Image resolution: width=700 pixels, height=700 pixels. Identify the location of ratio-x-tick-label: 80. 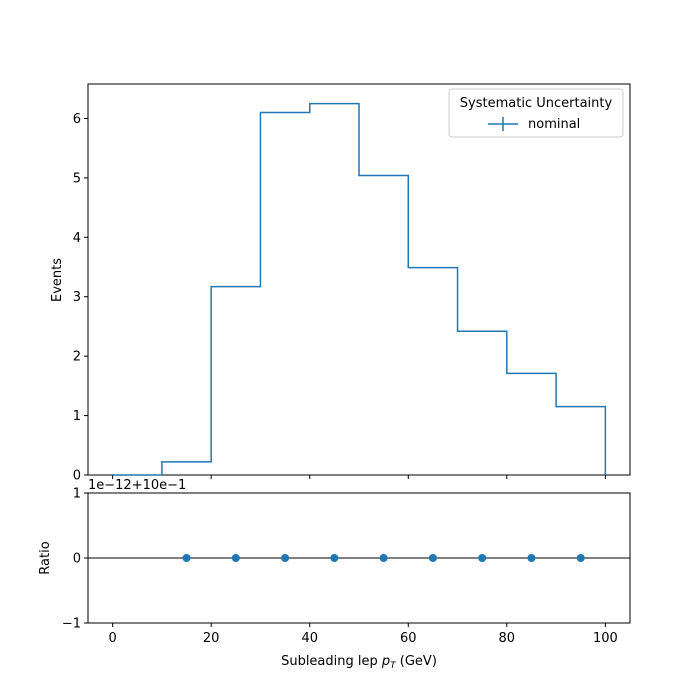
(507, 638).